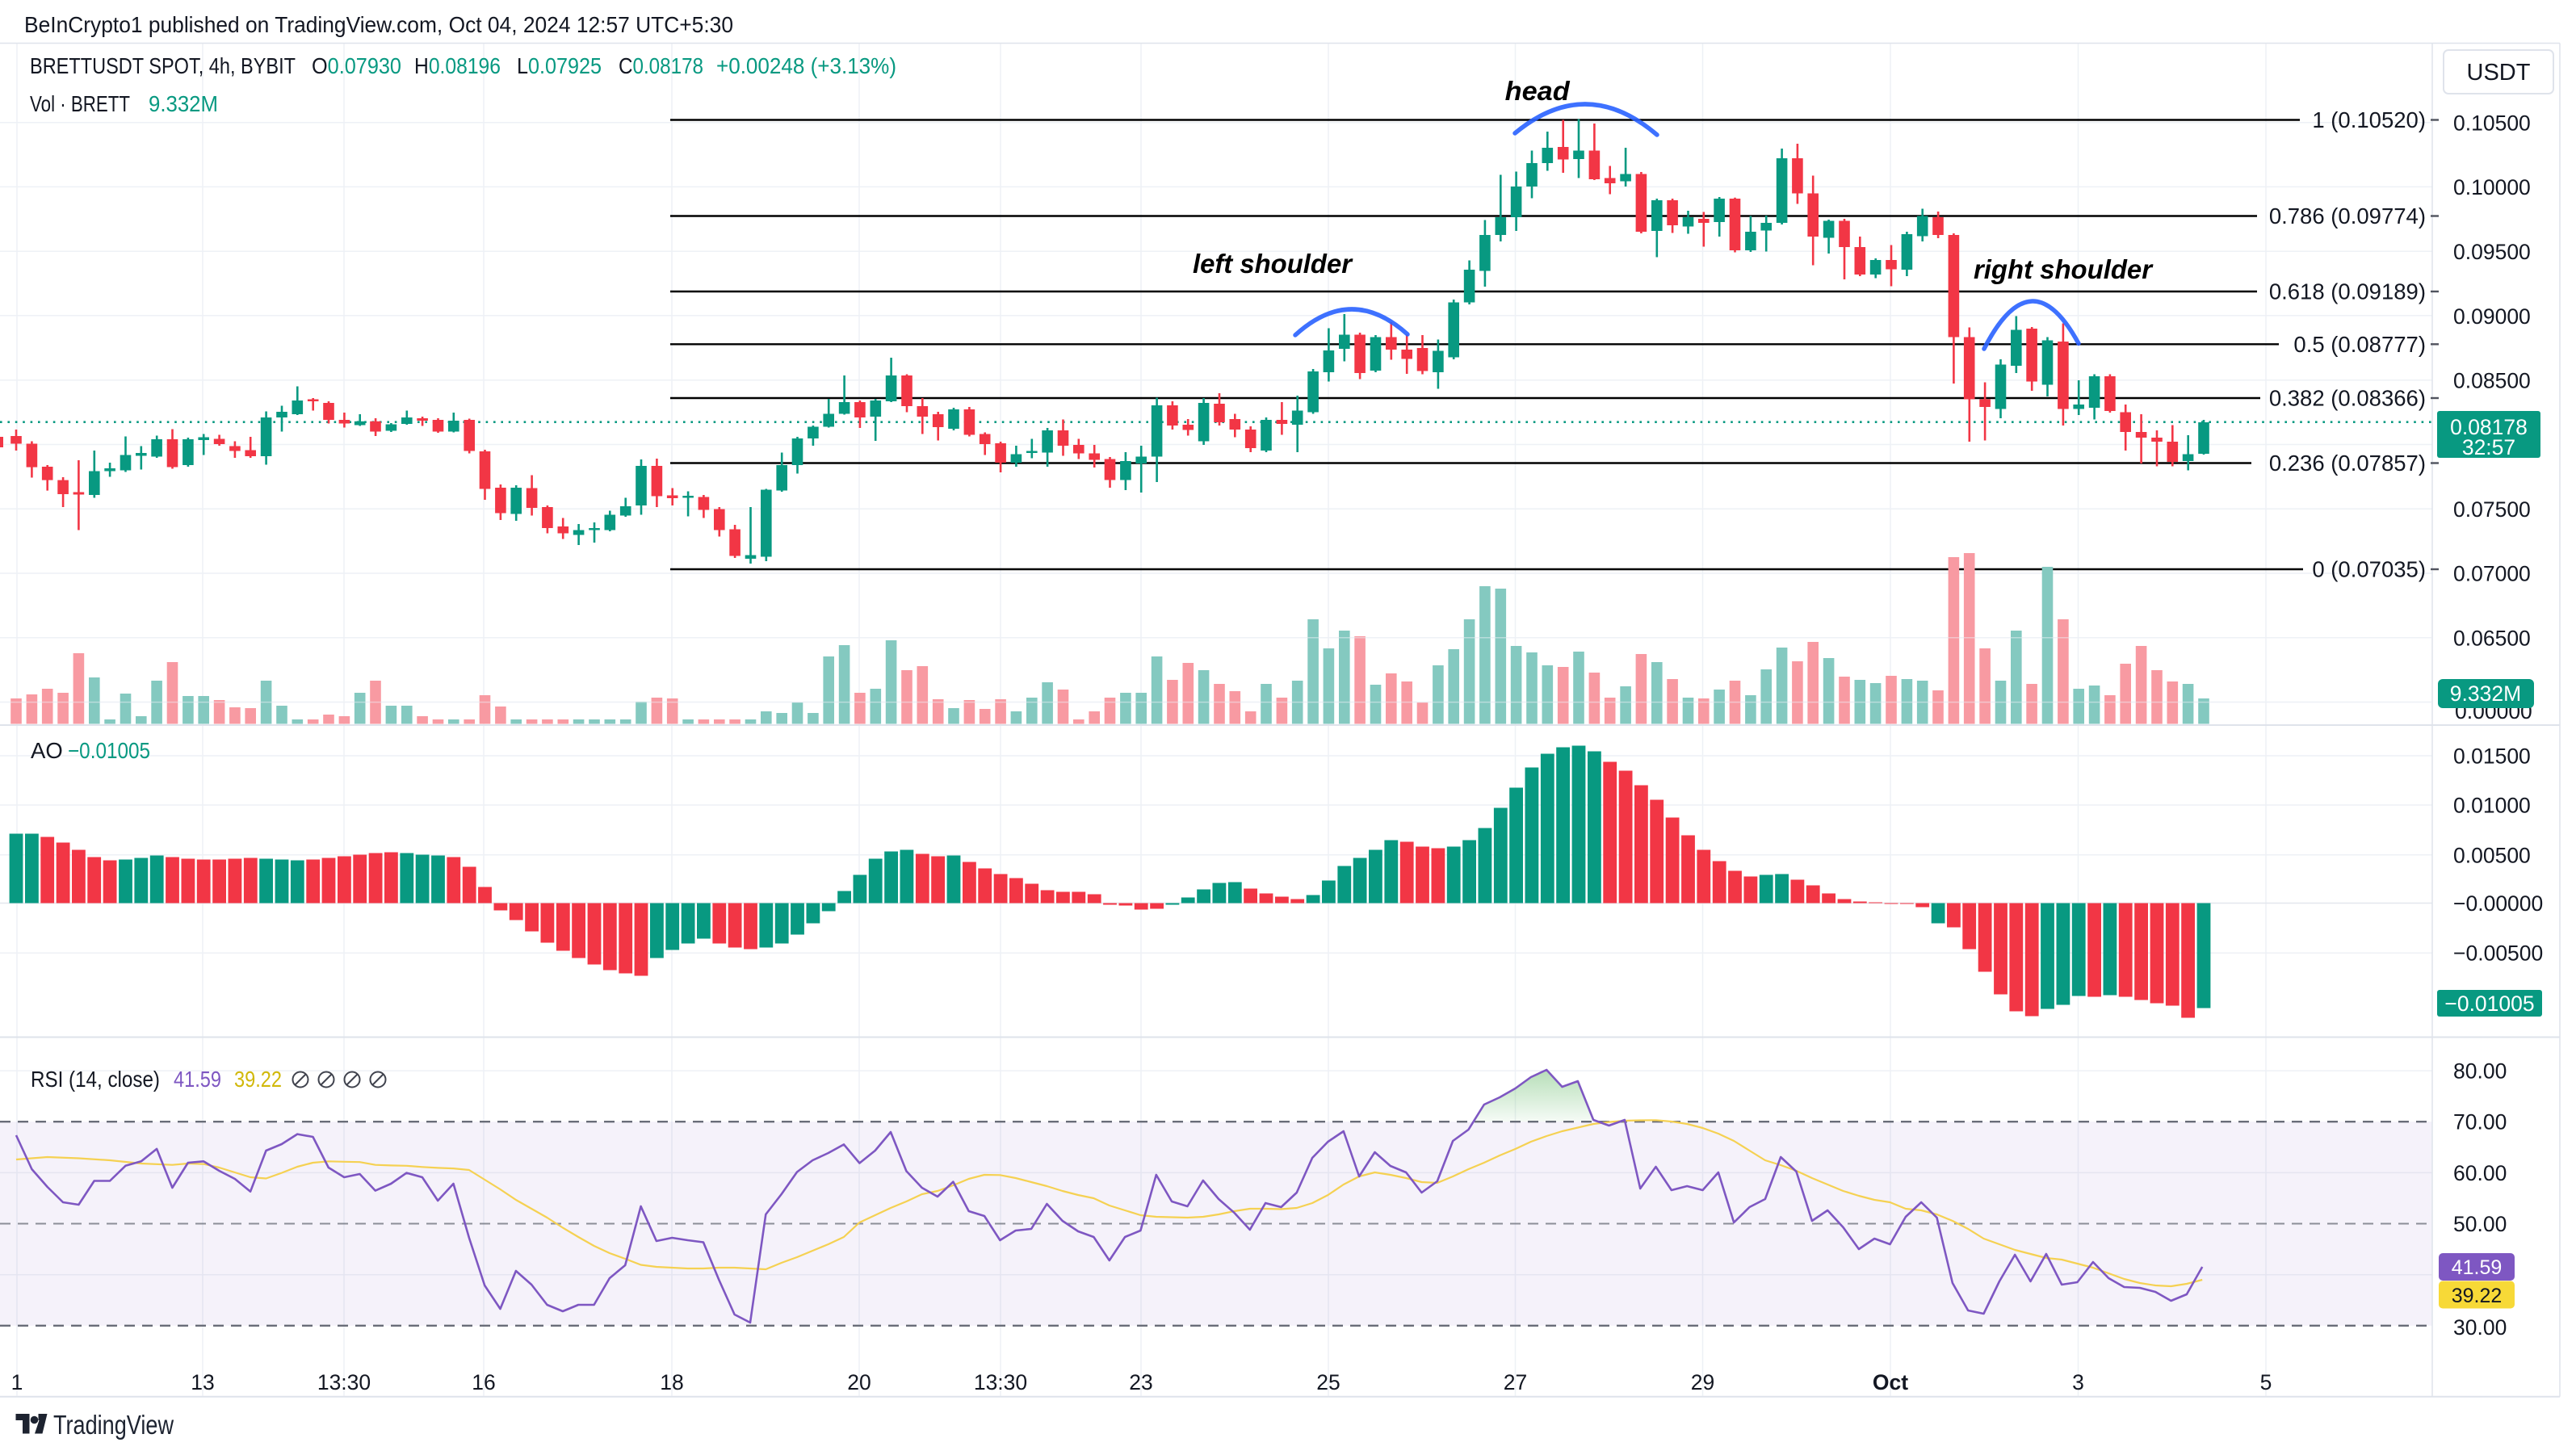  Describe the element at coordinates (2480, 1071) in the screenshot. I see `svg-text: 80.00` at that location.